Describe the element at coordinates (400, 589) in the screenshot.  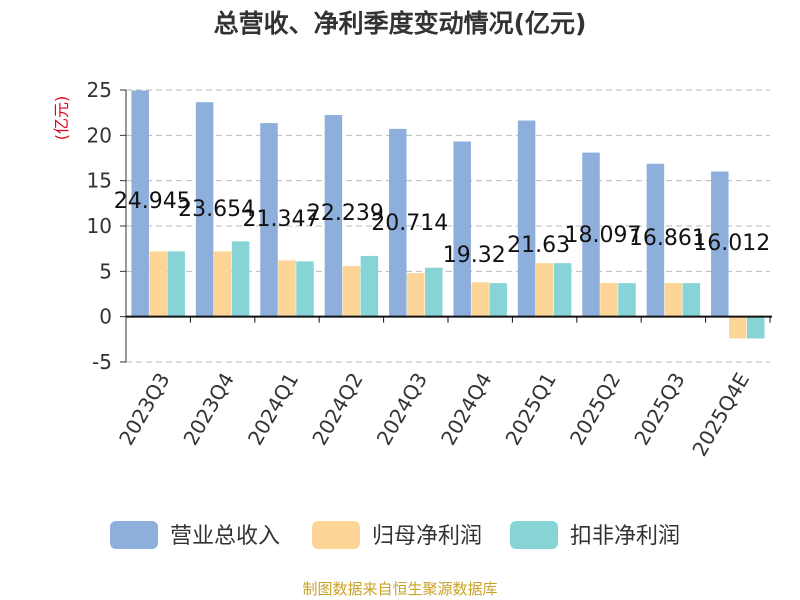
I see `source-note: 制图数据来自恒生聚源数据库` at that location.